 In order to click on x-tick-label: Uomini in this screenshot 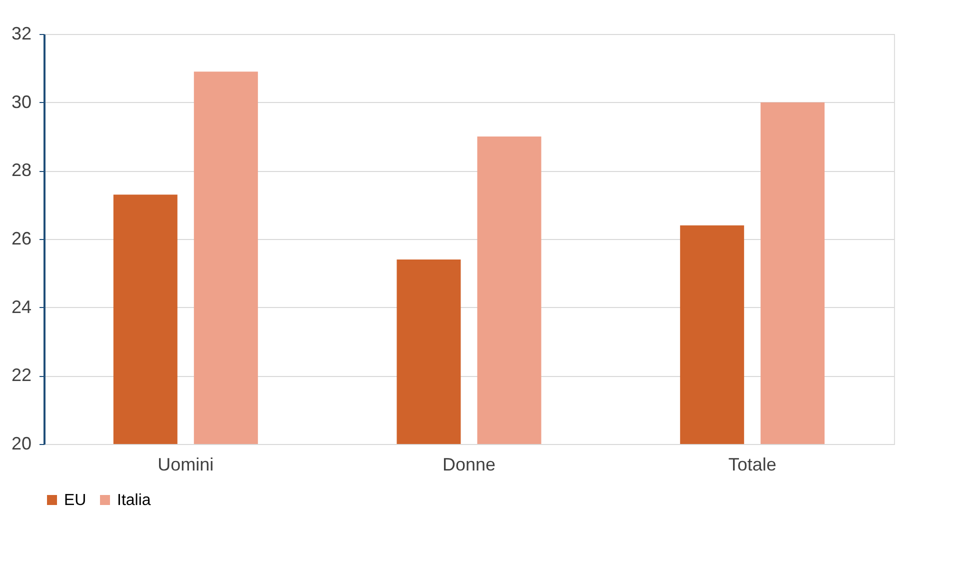, I will do `click(186, 464)`.